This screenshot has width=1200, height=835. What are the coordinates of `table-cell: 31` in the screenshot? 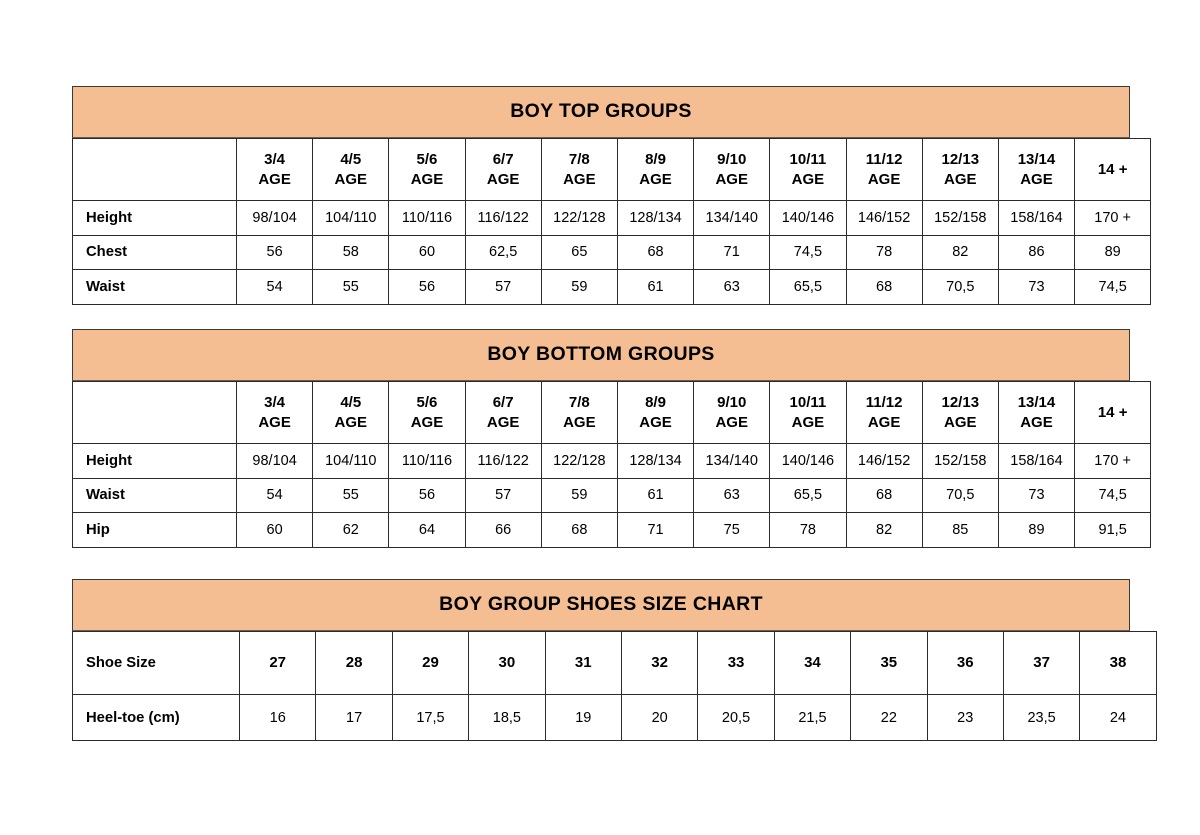 It's located at (583, 663).